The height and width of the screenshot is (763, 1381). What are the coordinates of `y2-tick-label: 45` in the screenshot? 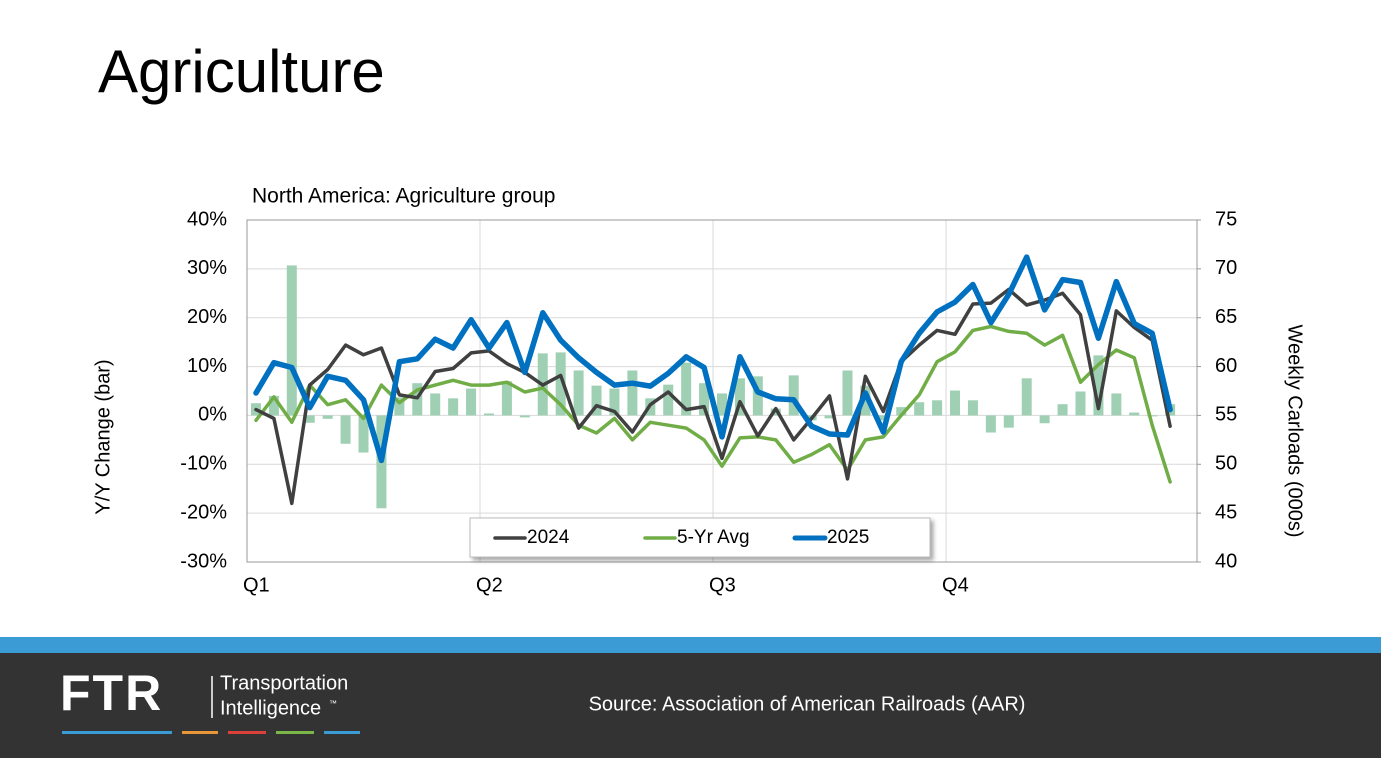 It's located at (1226, 512).